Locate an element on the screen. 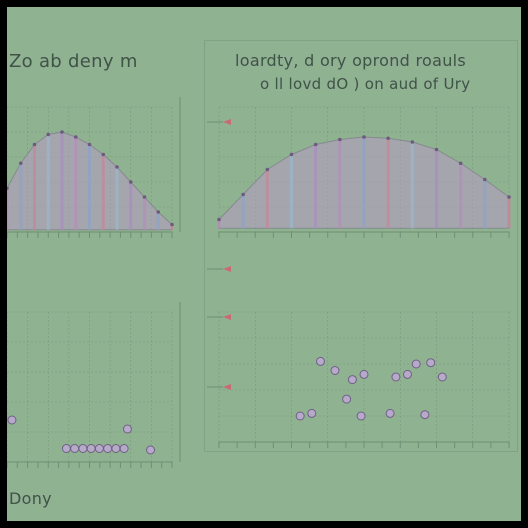 Image resolution: width=528 pixels, height=528 pixels. left-panel-footer: Dony is located at coordinates (30, 498).